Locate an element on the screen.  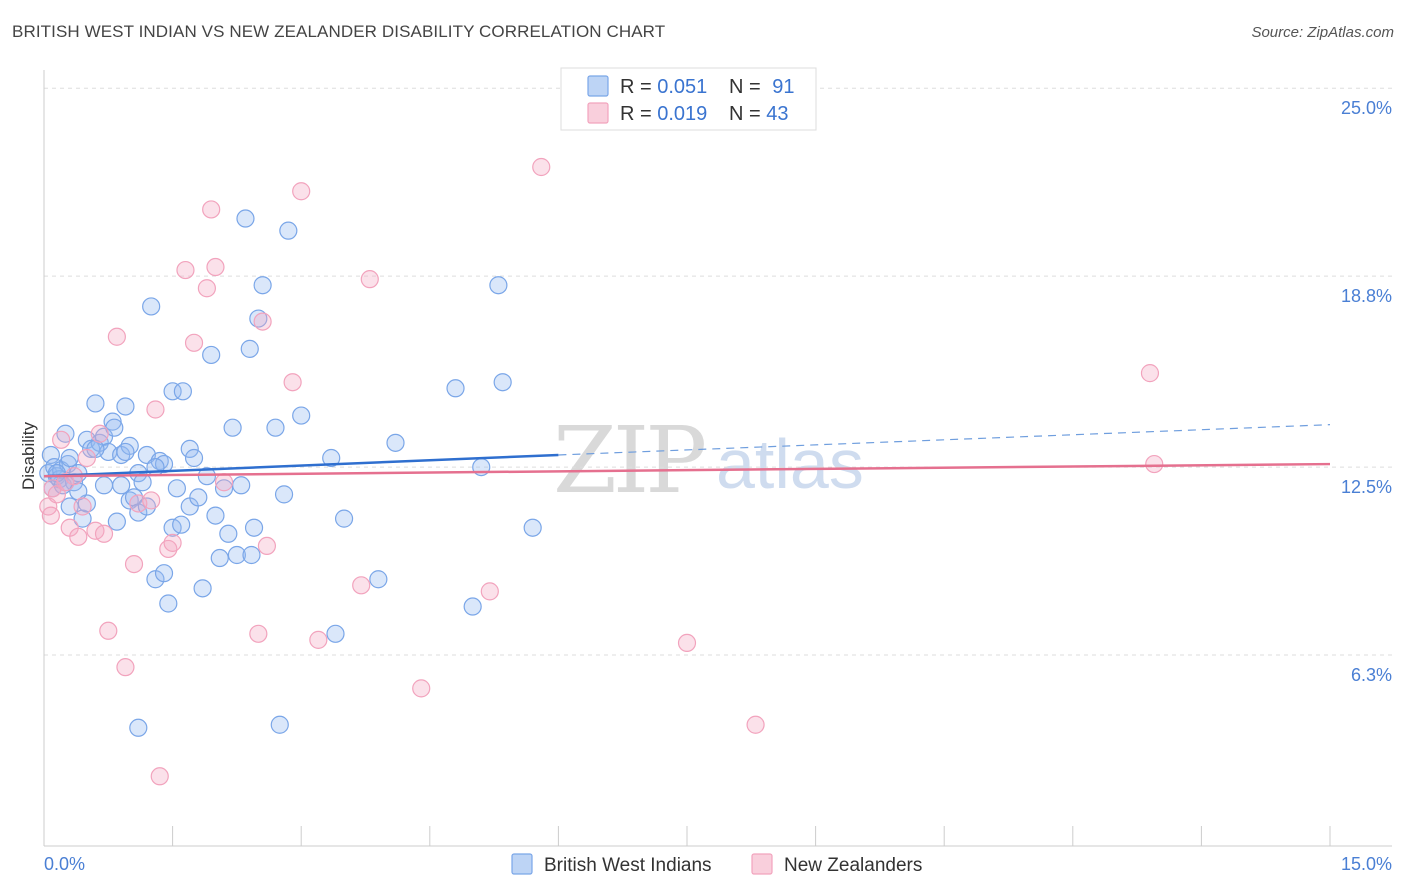
legend-r-label-1: R = is located at coordinates (638, 87).